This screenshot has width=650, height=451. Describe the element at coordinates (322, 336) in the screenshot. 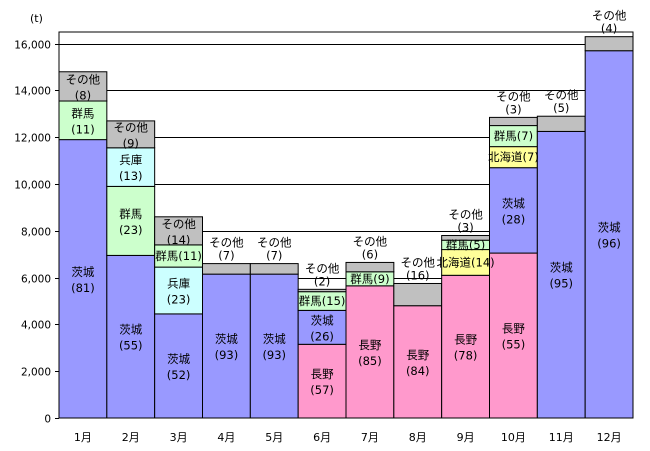

I see `segment-share-label: (26)` at that location.